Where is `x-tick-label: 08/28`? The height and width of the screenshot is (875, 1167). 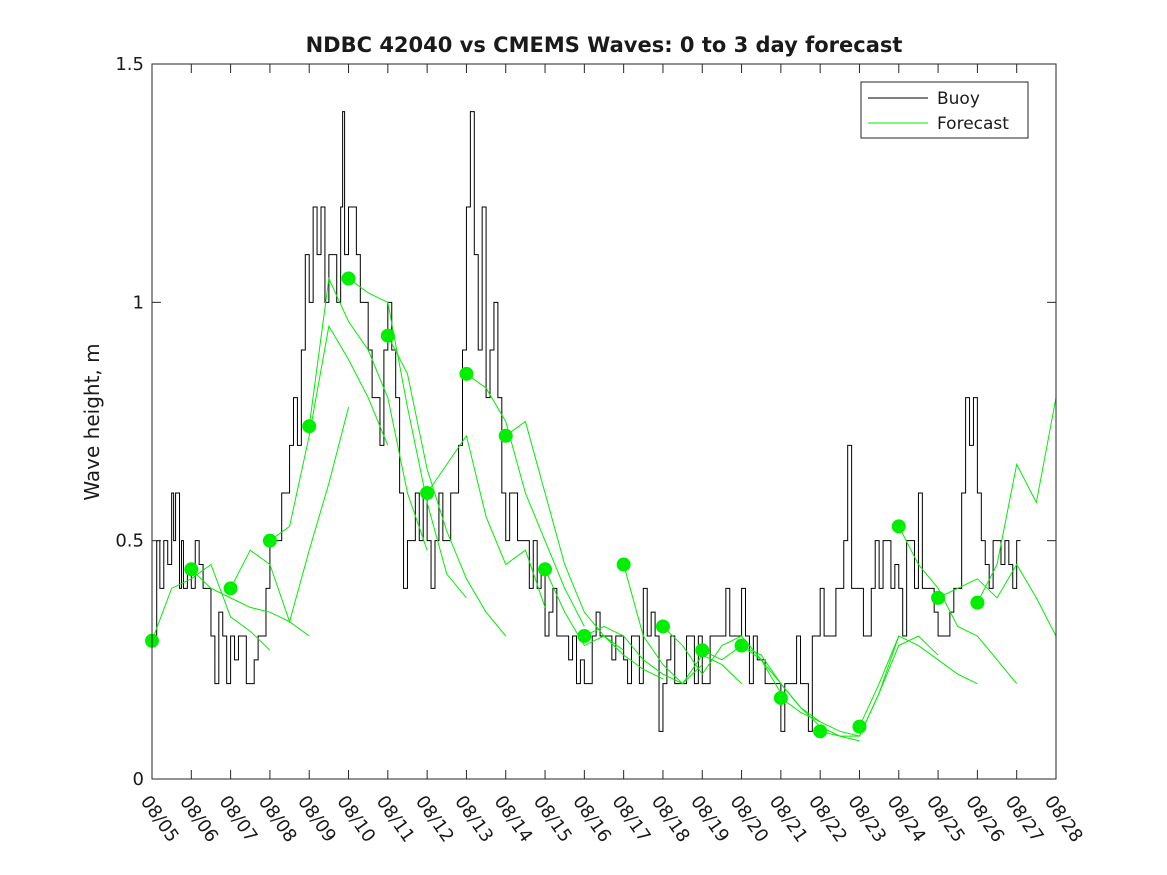 x-tick-label: 08/28 is located at coordinates (1063, 819).